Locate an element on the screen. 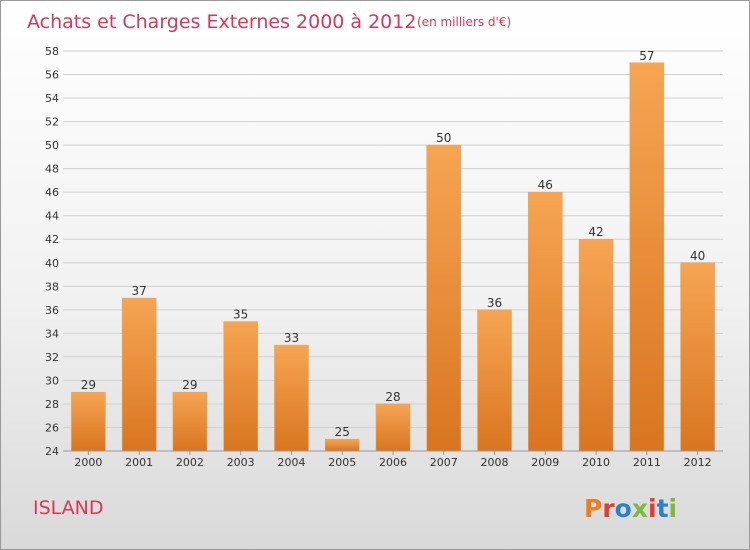  y-tick-label: 54 is located at coordinates (52, 98).